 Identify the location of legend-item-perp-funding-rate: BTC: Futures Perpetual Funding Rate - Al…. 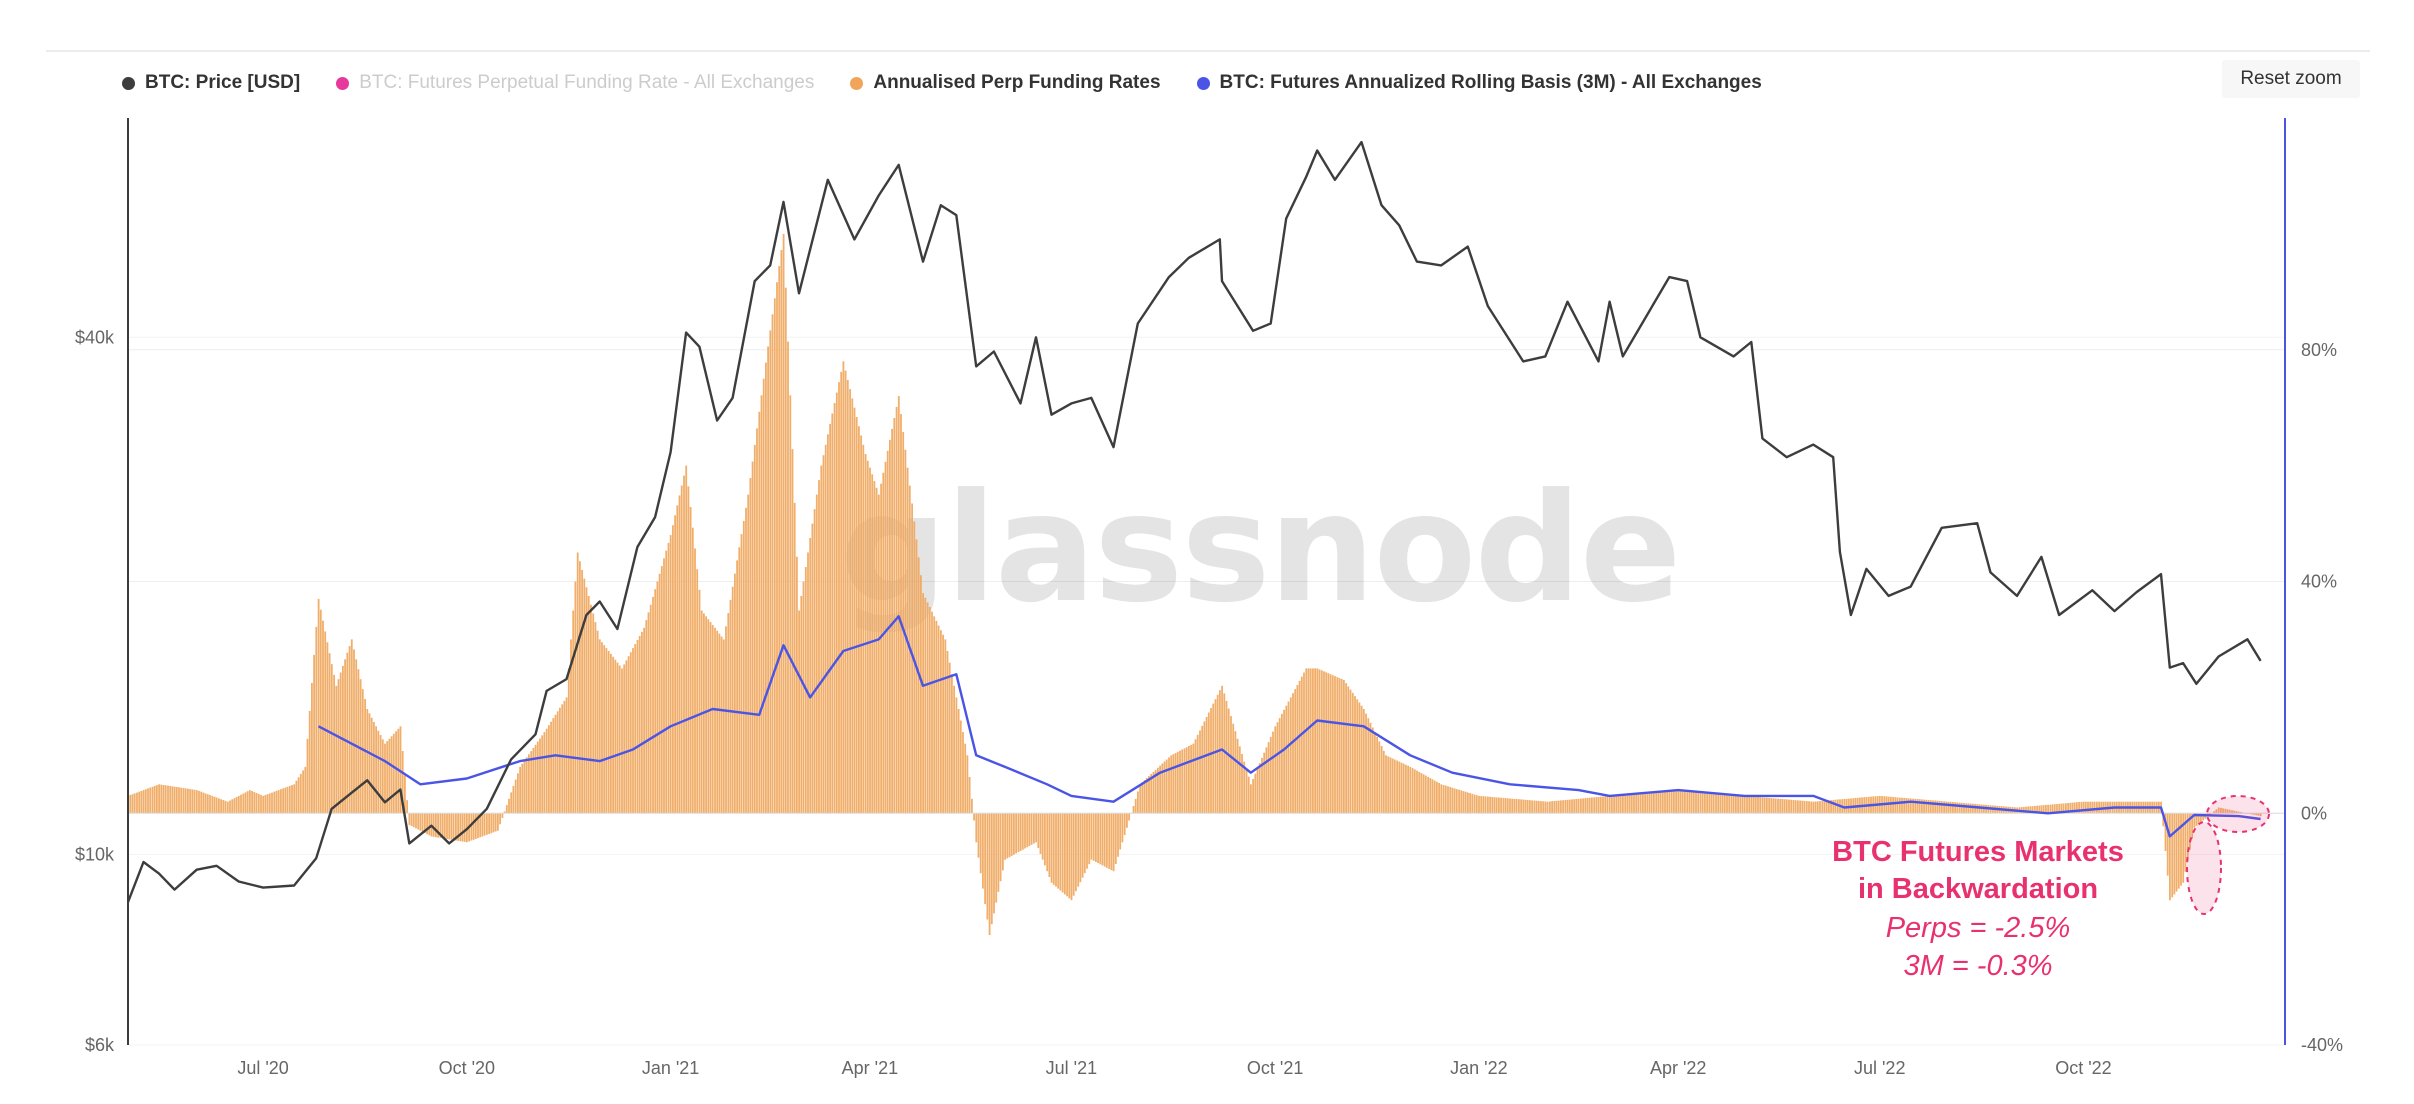
(575, 83).